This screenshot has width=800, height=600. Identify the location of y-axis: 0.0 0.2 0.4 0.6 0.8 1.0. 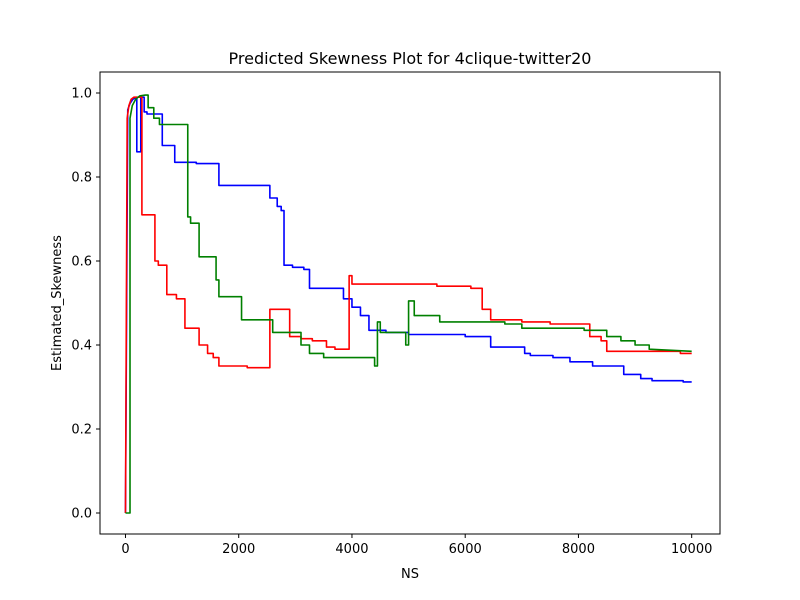
(85, 304).